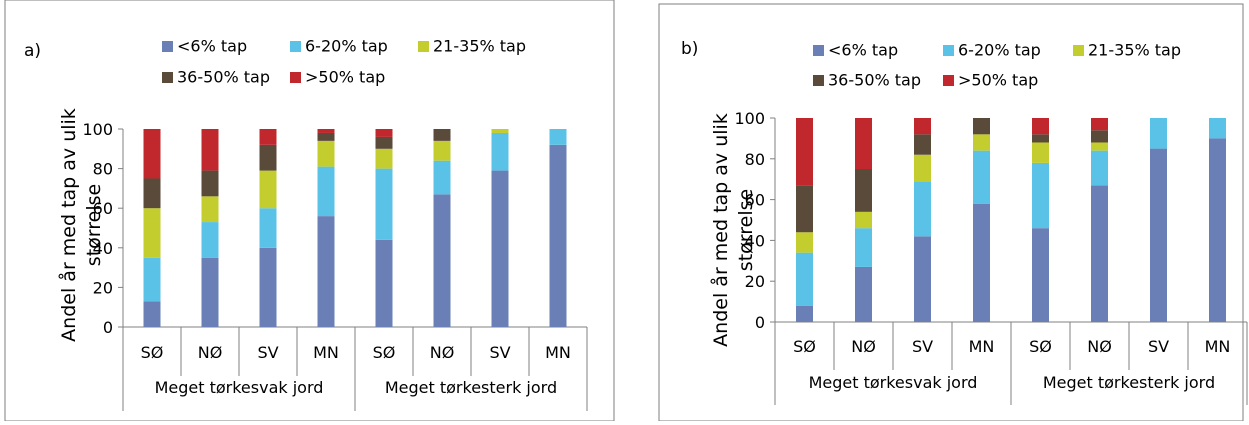 This screenshot has width=1249, height=425. I want to click on chart-a-category-label-1: SØ, so click(152, 352).